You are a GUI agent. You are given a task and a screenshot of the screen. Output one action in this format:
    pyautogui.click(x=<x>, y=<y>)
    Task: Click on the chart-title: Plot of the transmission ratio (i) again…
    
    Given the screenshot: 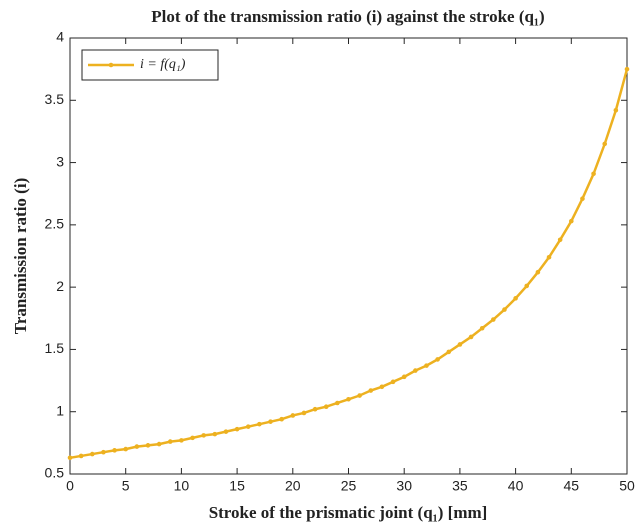 What is the action you would take?
    pyautogui.click(x=347, y=16)
    